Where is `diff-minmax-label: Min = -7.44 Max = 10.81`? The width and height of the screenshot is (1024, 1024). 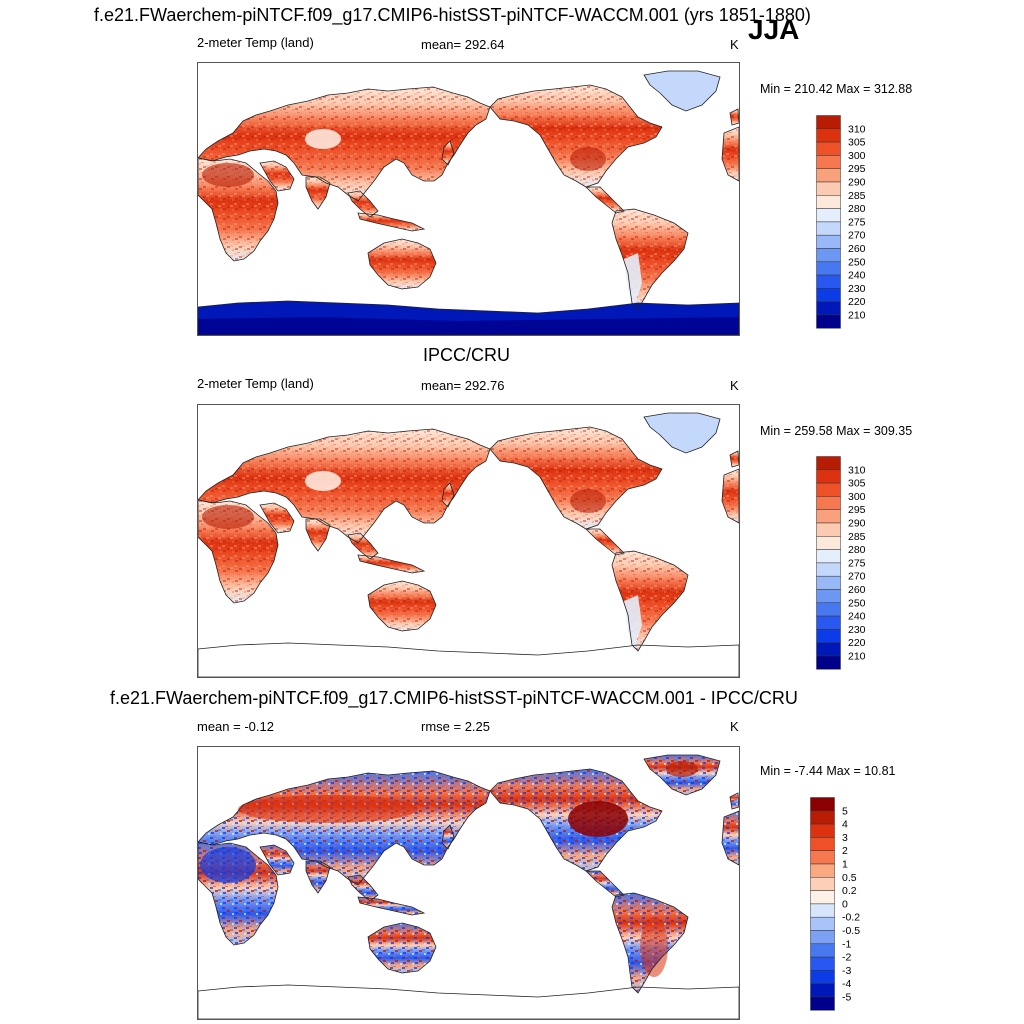 diff-minmax-label: Min = -7.44 Max = 10.81 is located at coordinates (828, 771).